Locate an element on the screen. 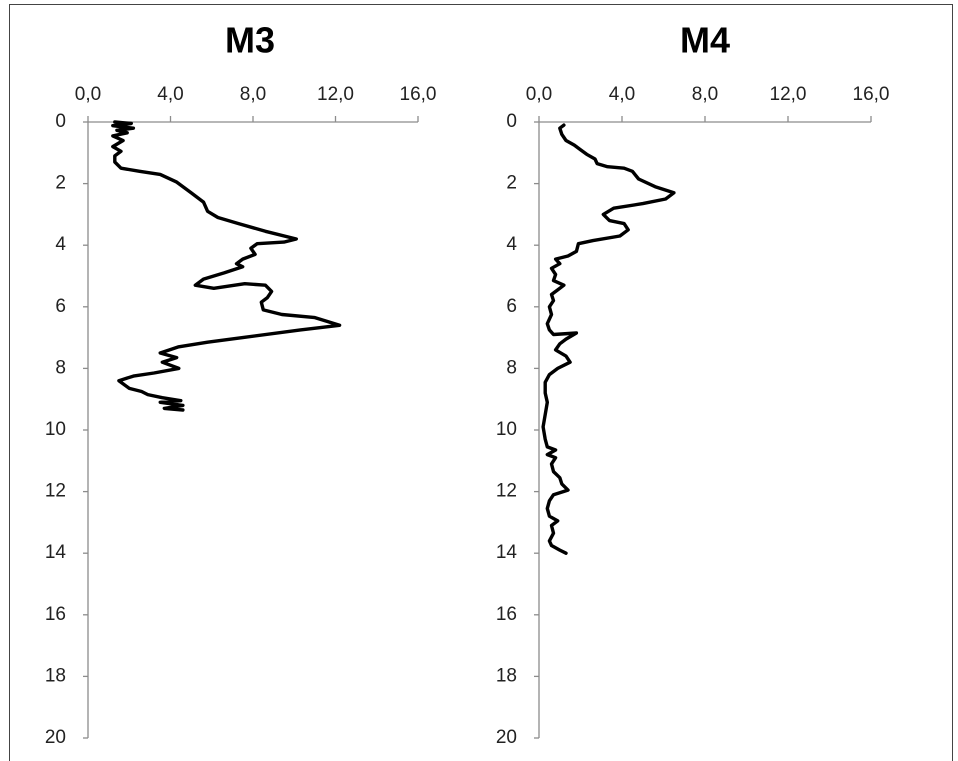 The image size is (958, 761). chart-m4-title: M4 is located at coordinates (705, 40).